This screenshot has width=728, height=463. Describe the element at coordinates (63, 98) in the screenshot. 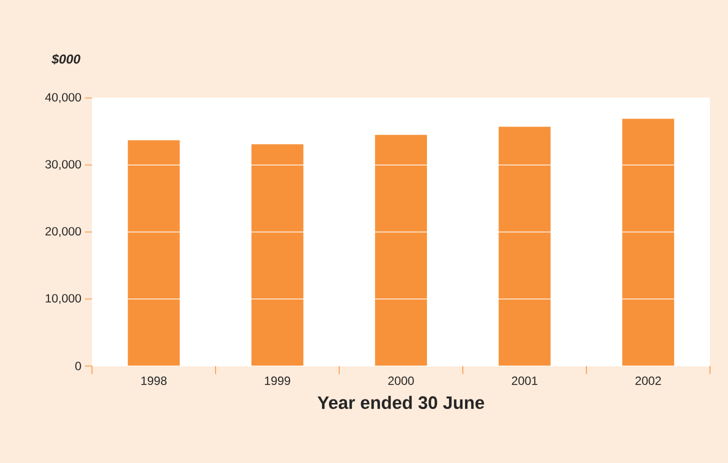

I see `y-tick-label: 40,000` at that location.